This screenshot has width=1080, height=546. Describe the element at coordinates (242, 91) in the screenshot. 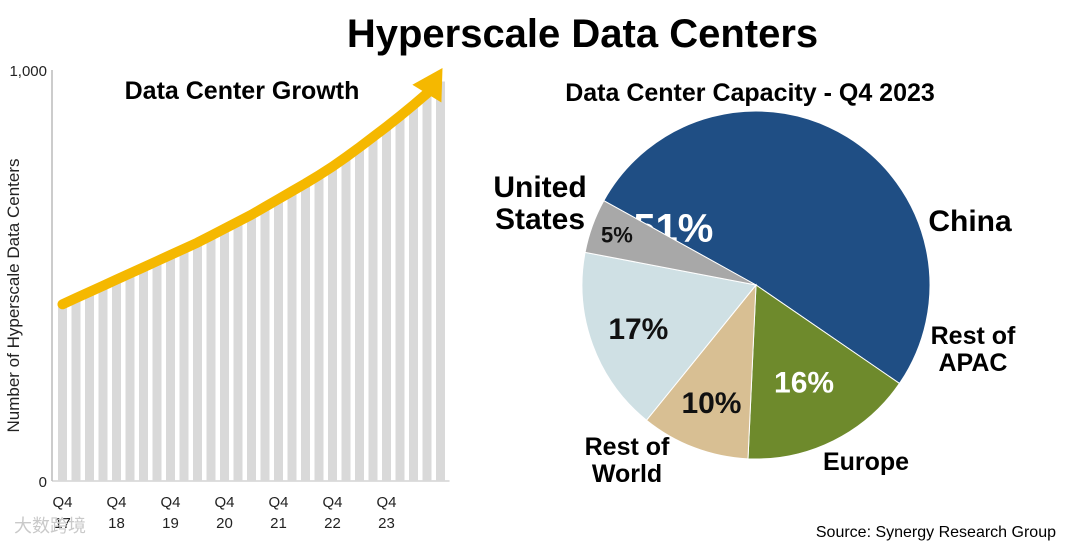

I see `bar-chart-title: Data Center Growth` at that location.